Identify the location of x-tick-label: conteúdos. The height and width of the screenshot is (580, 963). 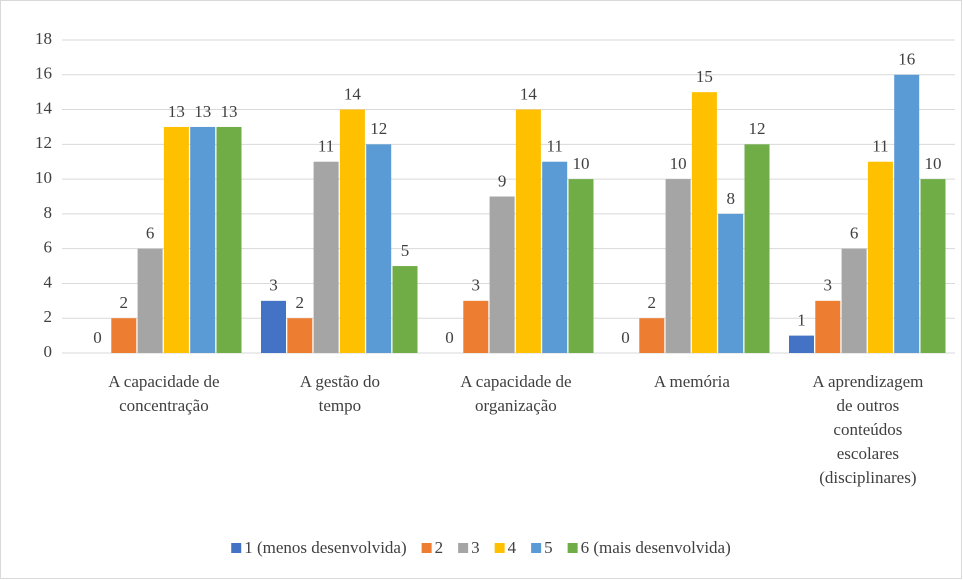
(867, 429).